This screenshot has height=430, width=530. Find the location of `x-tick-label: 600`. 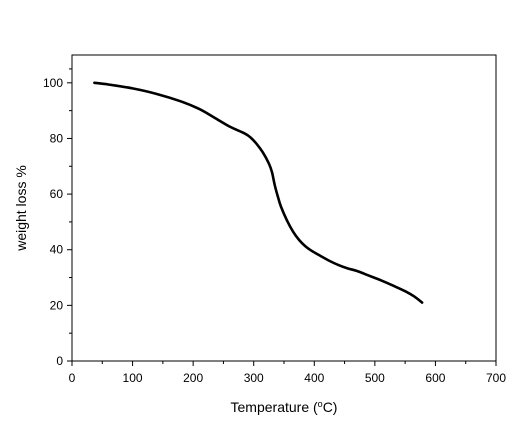

x-tick-label: 600 is located at coordinates (435, 378).